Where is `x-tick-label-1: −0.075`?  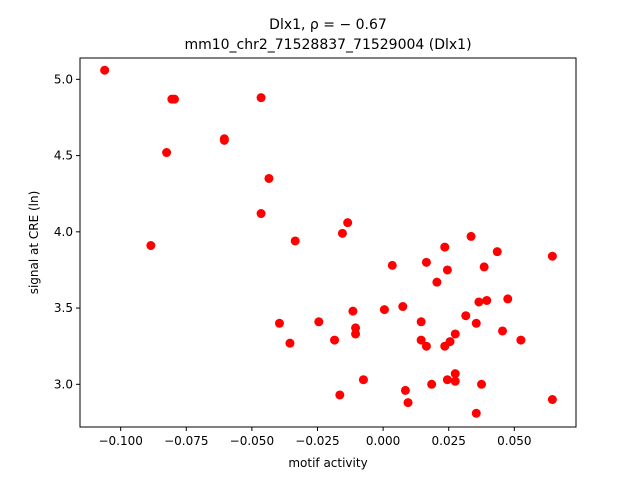
x-tick-label-1: −0.075 is located at coordinates (186, 441).